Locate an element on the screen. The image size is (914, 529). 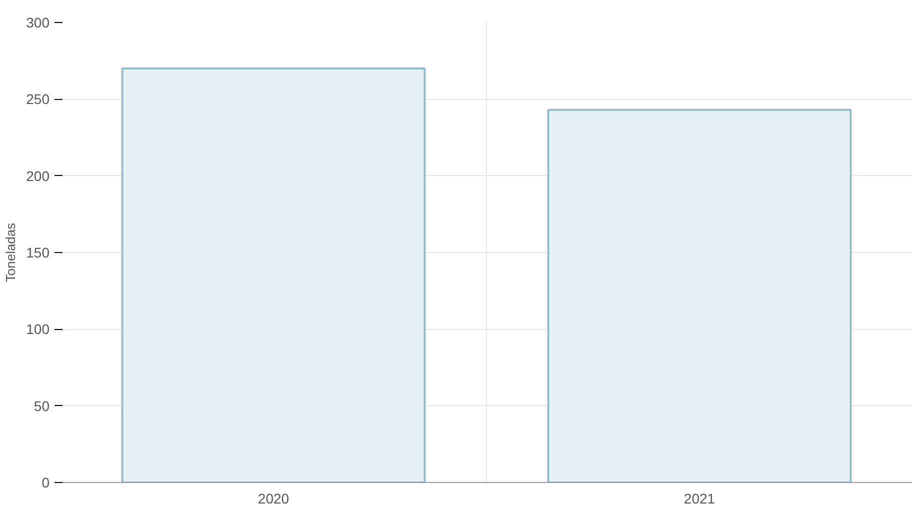
y-tick-label: 250 is located at coordinates (38, 99).